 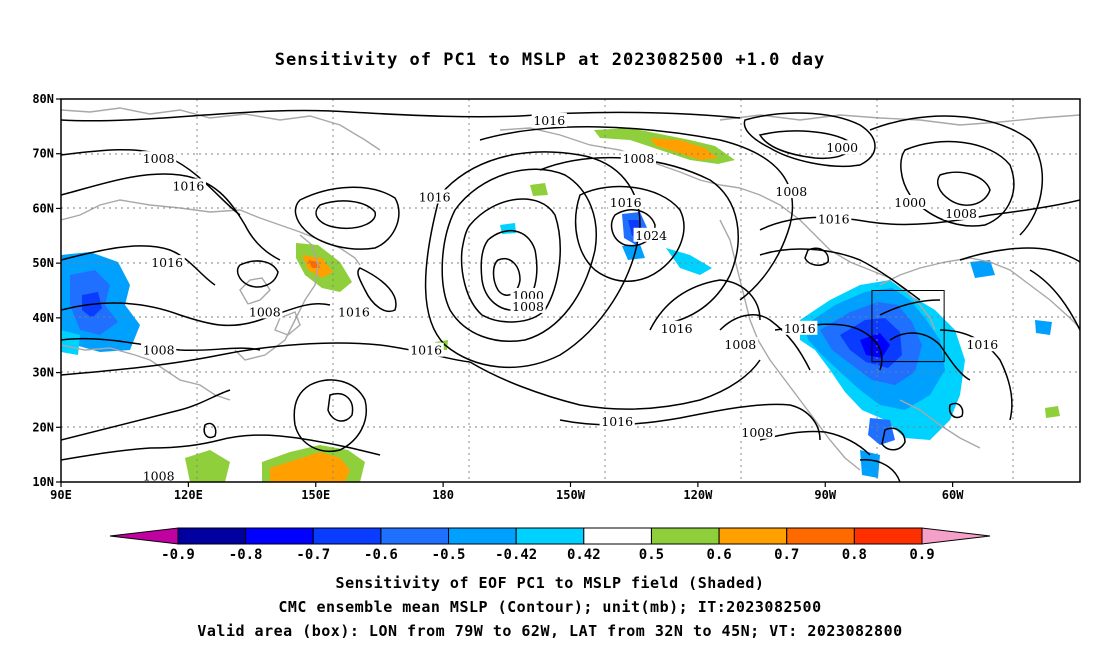 What do you see at coordinates (908, 326) in the screenshot?
I see `valid-area-box` at bounding box center [908, 326].